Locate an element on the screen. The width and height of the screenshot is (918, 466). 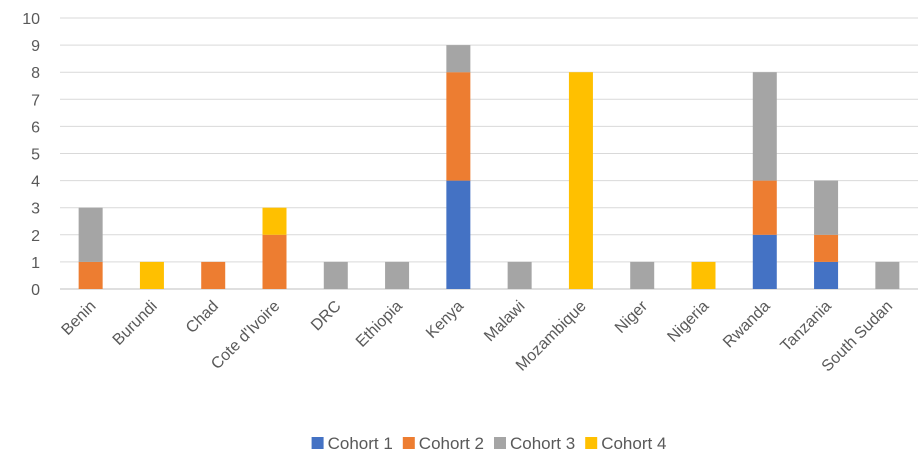
y-tick-label: 8 is located at coordinates (35, 73).